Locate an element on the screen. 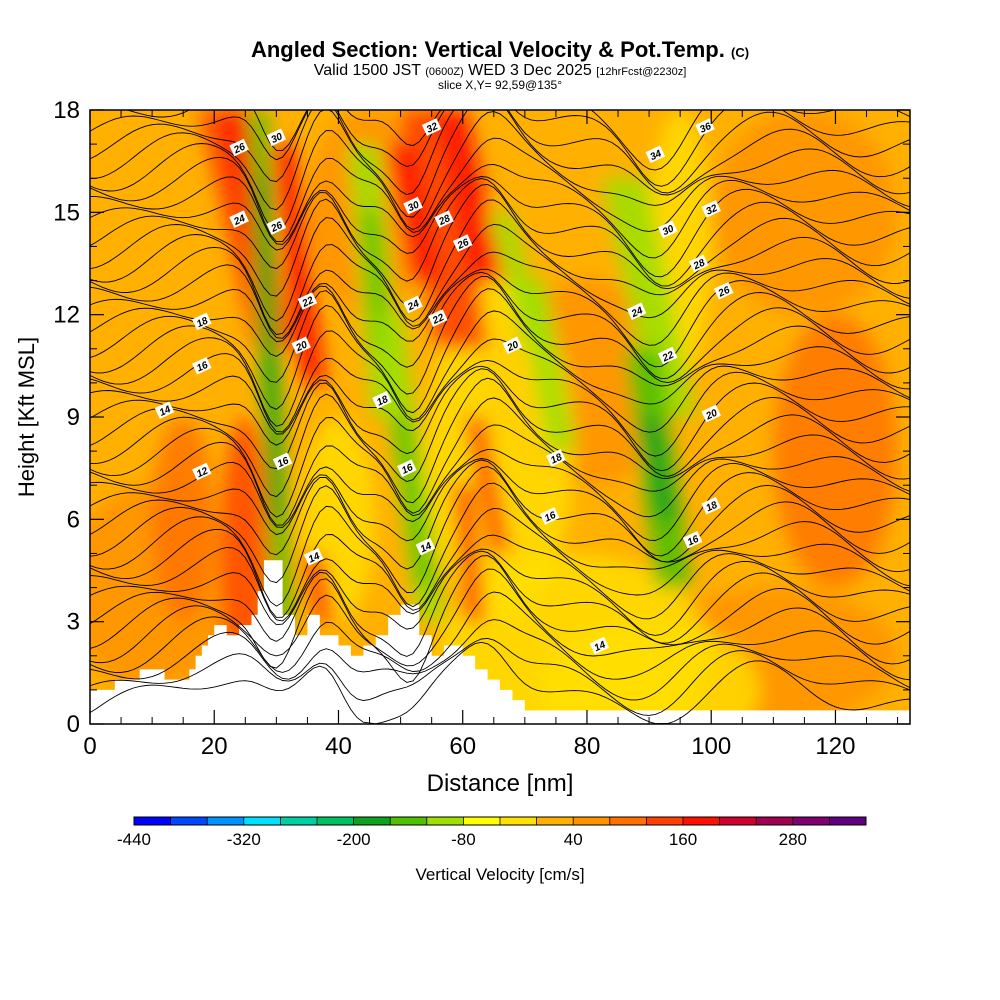 The width and height of the screenshot is (1000, 1000). svg-text: 34 is located at coordinates (656, 155).